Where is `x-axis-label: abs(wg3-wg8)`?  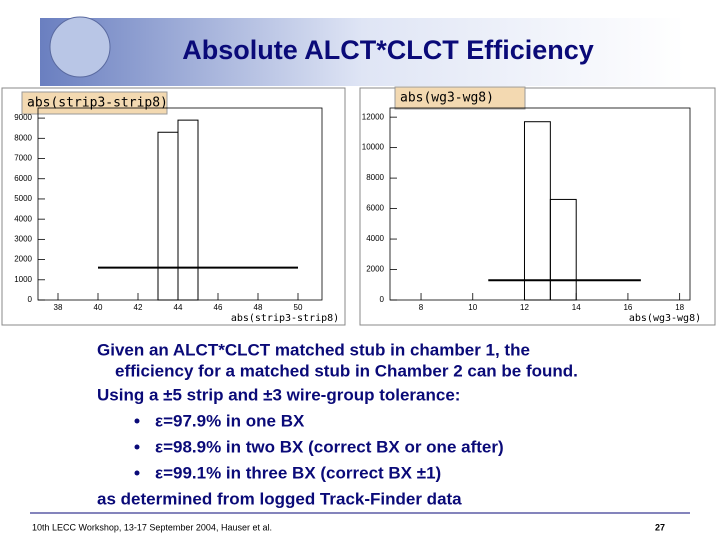 x-axis-label: abs(wg3-wg8) is located at coordinates (665, 318).